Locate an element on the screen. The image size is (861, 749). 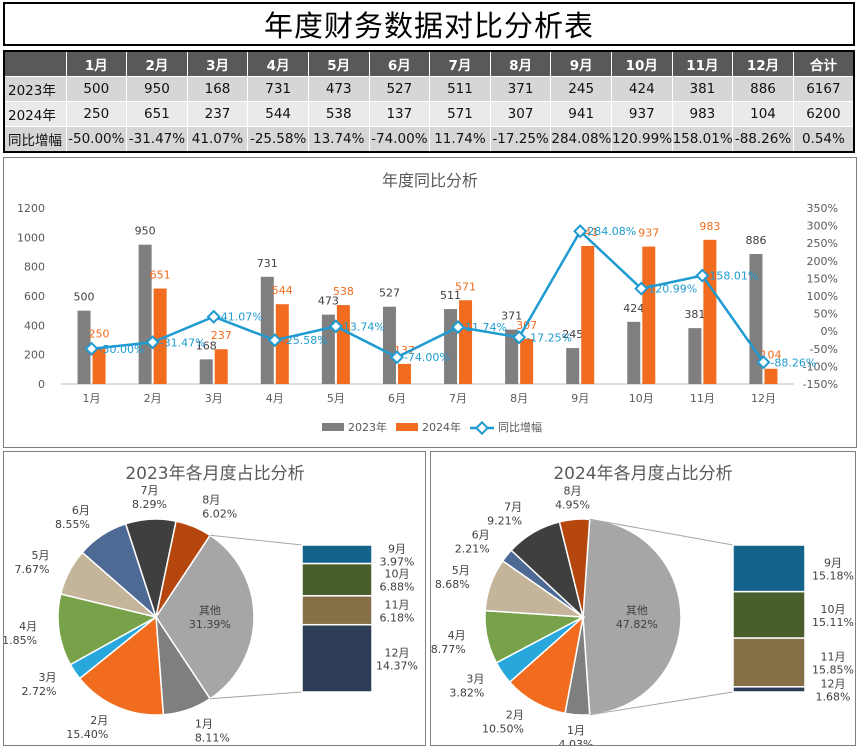
bar-2024-value-label: 651 is located at coordinates (160, 275).